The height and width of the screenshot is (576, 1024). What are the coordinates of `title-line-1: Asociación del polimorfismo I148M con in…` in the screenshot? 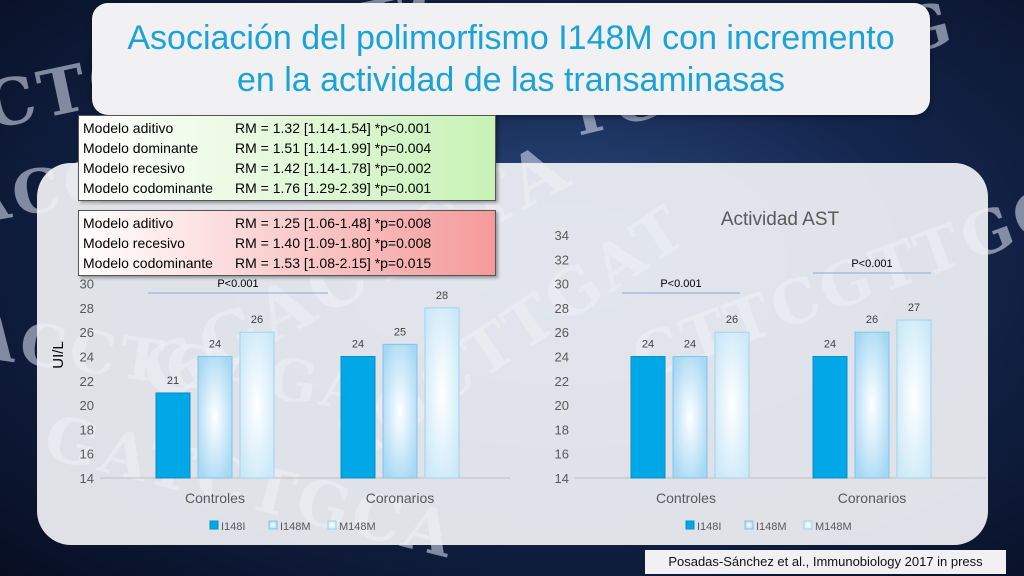 It's located at (511, 38).